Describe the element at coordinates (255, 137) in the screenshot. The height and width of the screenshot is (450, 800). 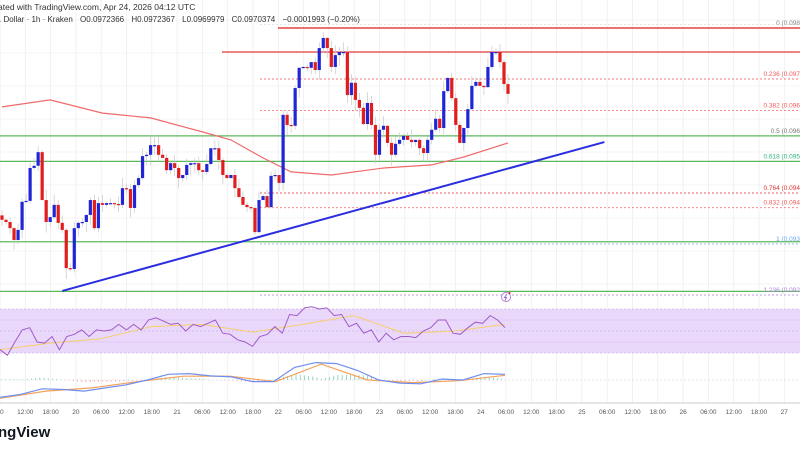
I see `moving-average-line` at that location.